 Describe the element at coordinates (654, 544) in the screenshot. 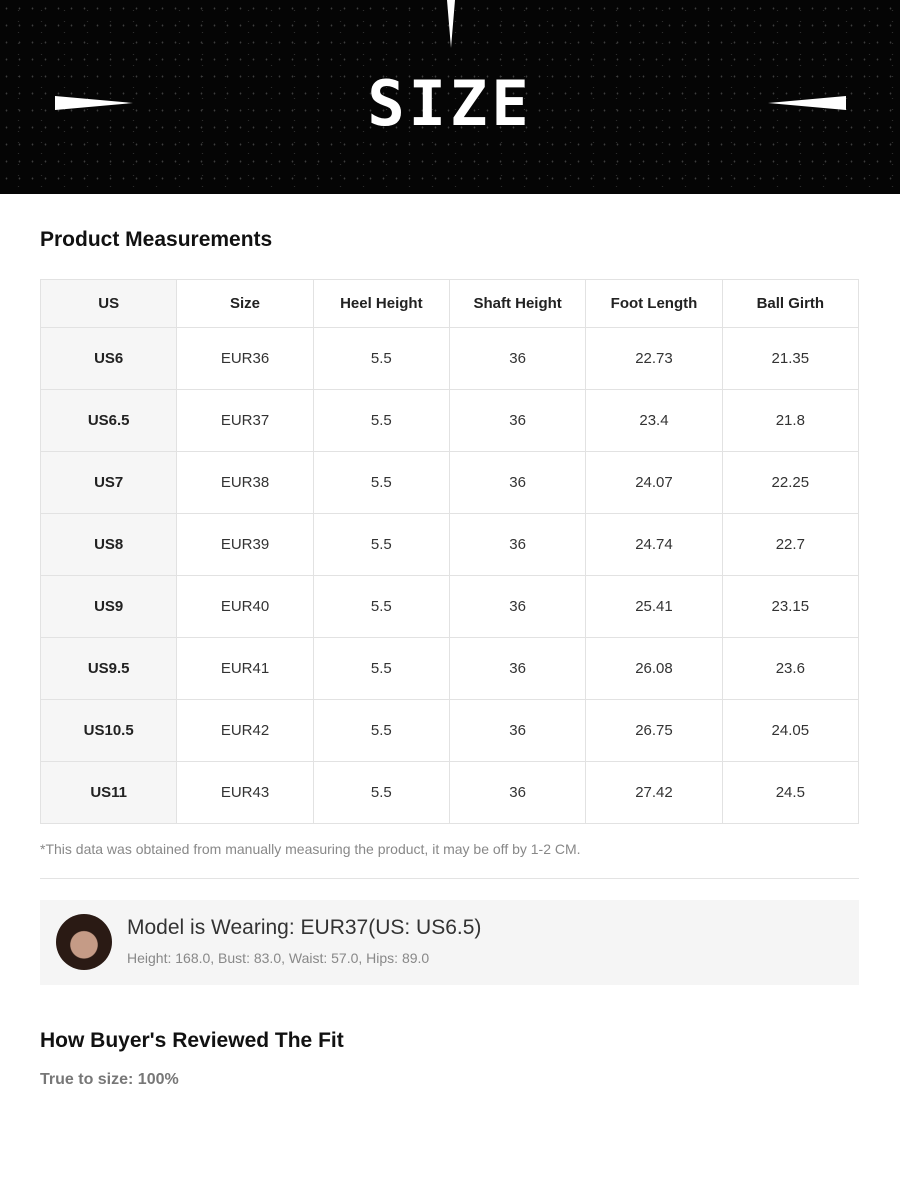

I see `table-cell: 24.74` at that location.